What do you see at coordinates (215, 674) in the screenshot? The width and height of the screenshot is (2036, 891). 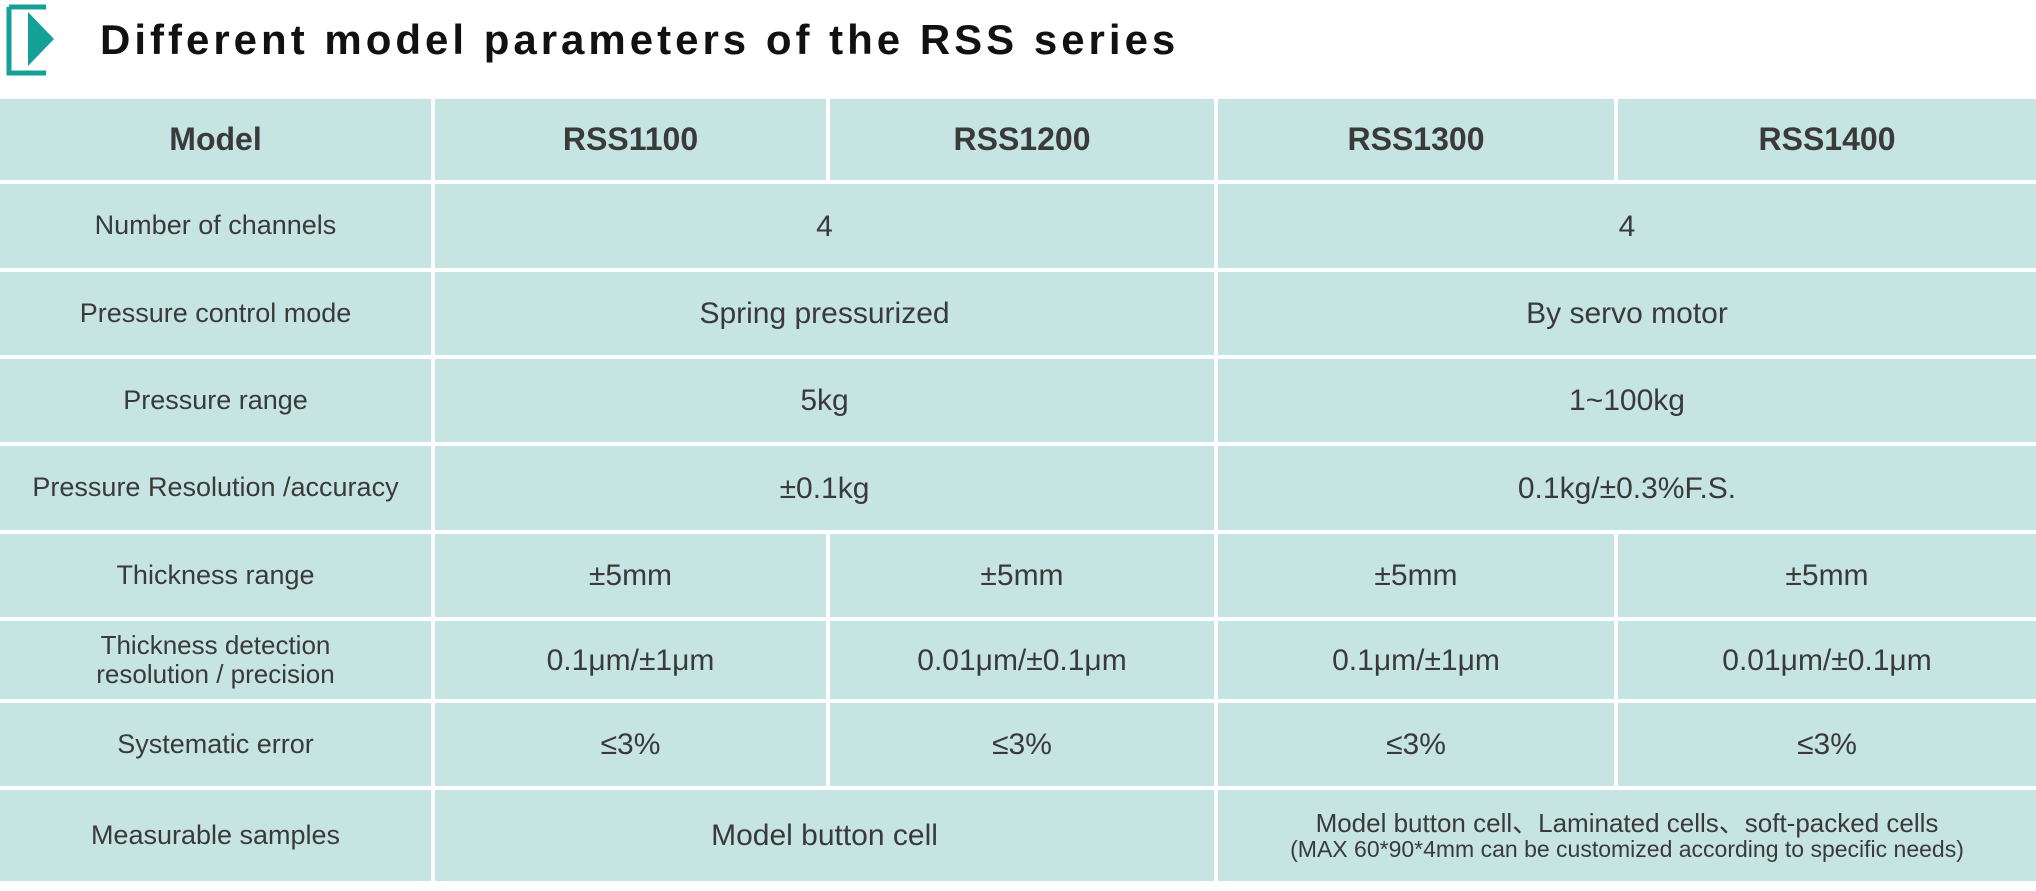 I see `label-line: resolution / precision` at bounding box center [215, 674].